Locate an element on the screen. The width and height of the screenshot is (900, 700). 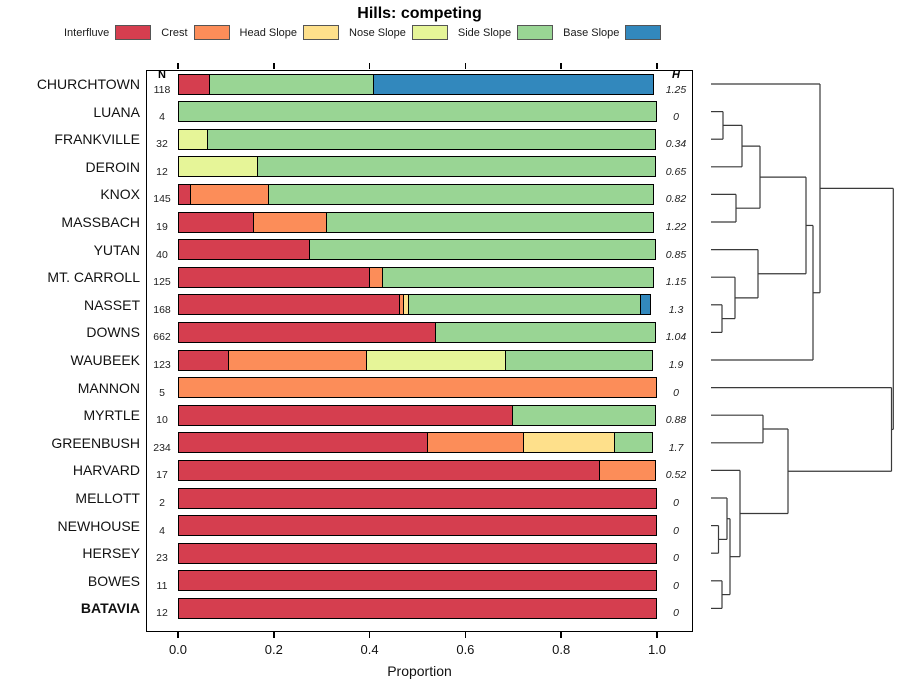
row-n-value: 17 is located at coordinates (162, 475).